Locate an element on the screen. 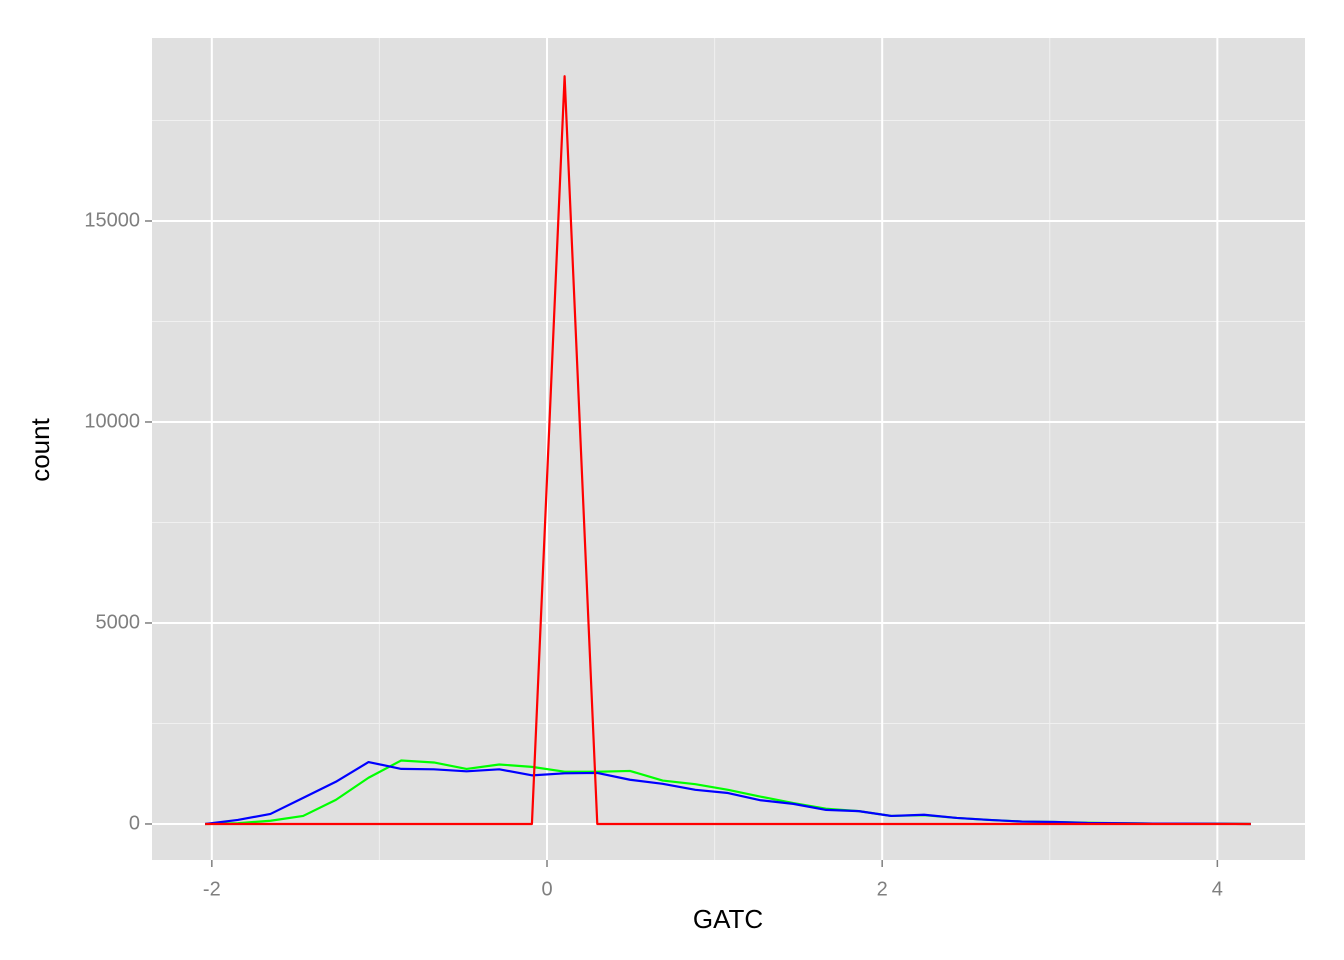 The width and height of the screenshot is (1344, 960). x-tick-label: 4 is located at coordinates (1217, 889).